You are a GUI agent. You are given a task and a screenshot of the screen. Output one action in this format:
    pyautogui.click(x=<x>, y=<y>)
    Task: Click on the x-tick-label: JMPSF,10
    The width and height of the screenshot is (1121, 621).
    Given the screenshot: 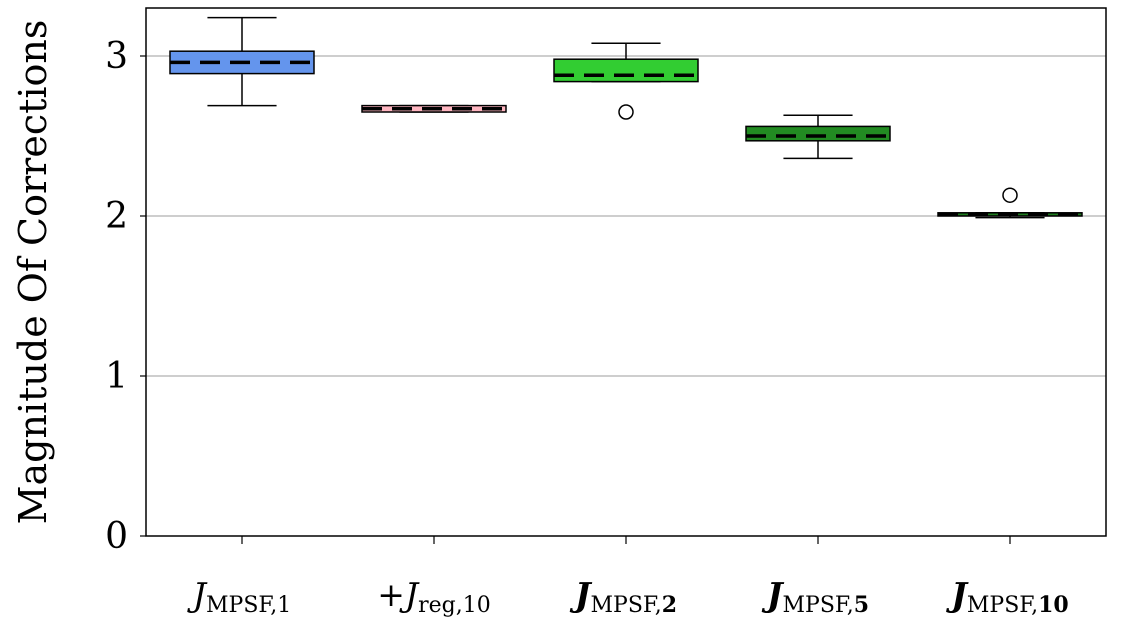 What is the action you would take?
    pyautogui.click(x=1006, y=596)
    